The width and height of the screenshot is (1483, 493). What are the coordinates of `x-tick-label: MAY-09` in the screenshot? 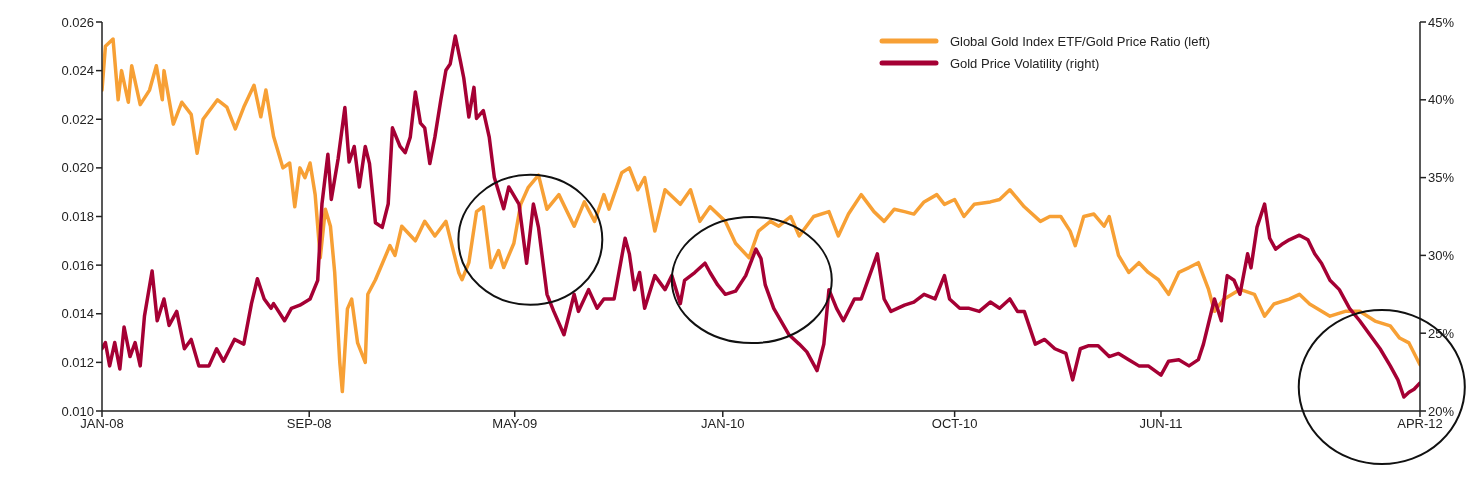 It's located at (515, 424).